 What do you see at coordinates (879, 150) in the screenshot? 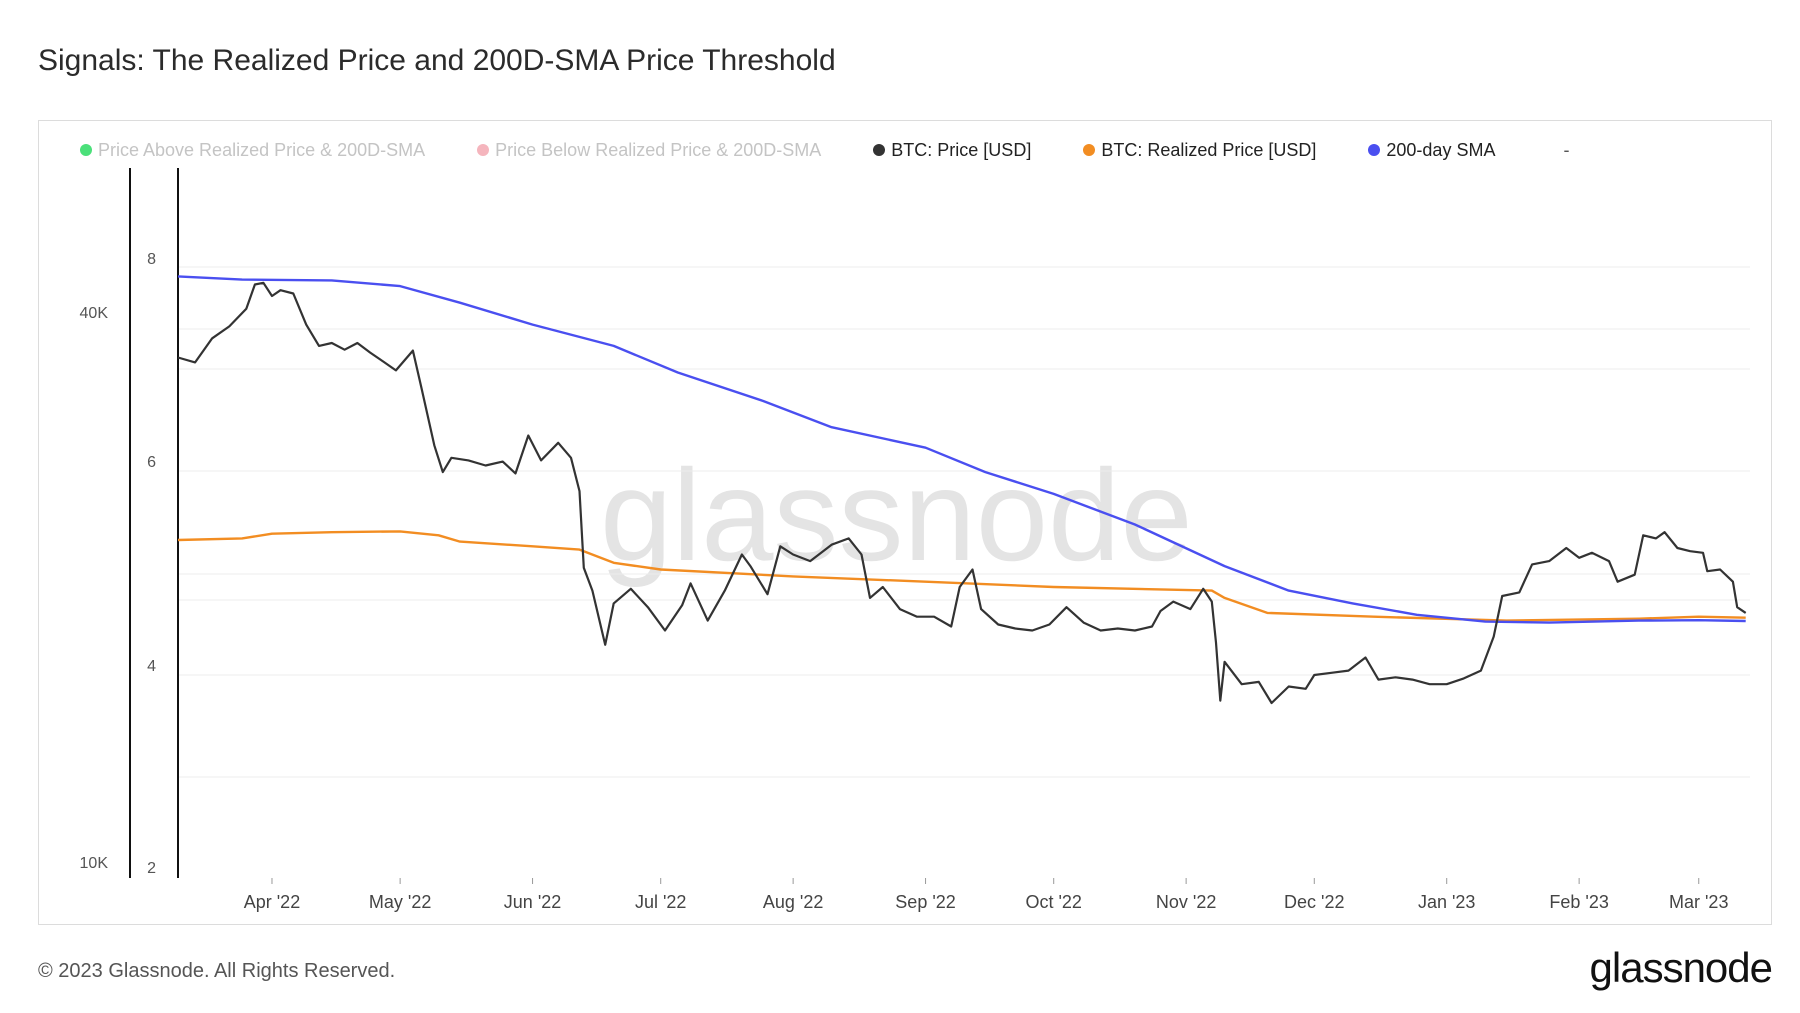
I see `legend-dot-black` at bounding box center [879, 150].